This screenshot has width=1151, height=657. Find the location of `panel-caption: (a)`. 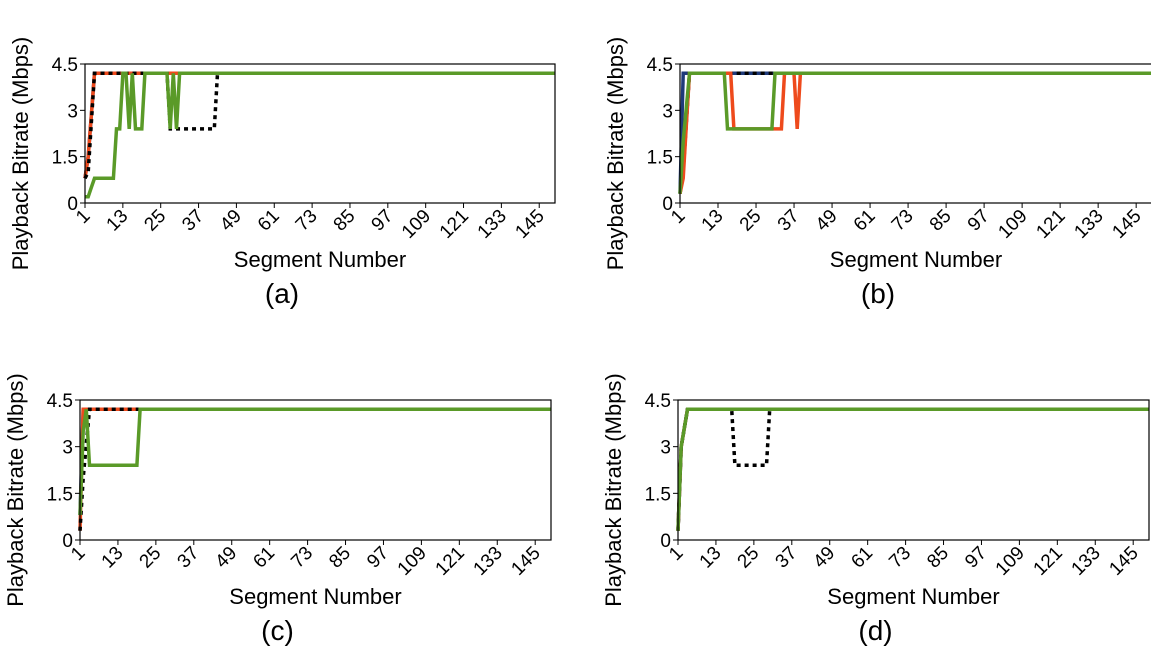

panel-caption: (a) is located at coordinates (282, 293).